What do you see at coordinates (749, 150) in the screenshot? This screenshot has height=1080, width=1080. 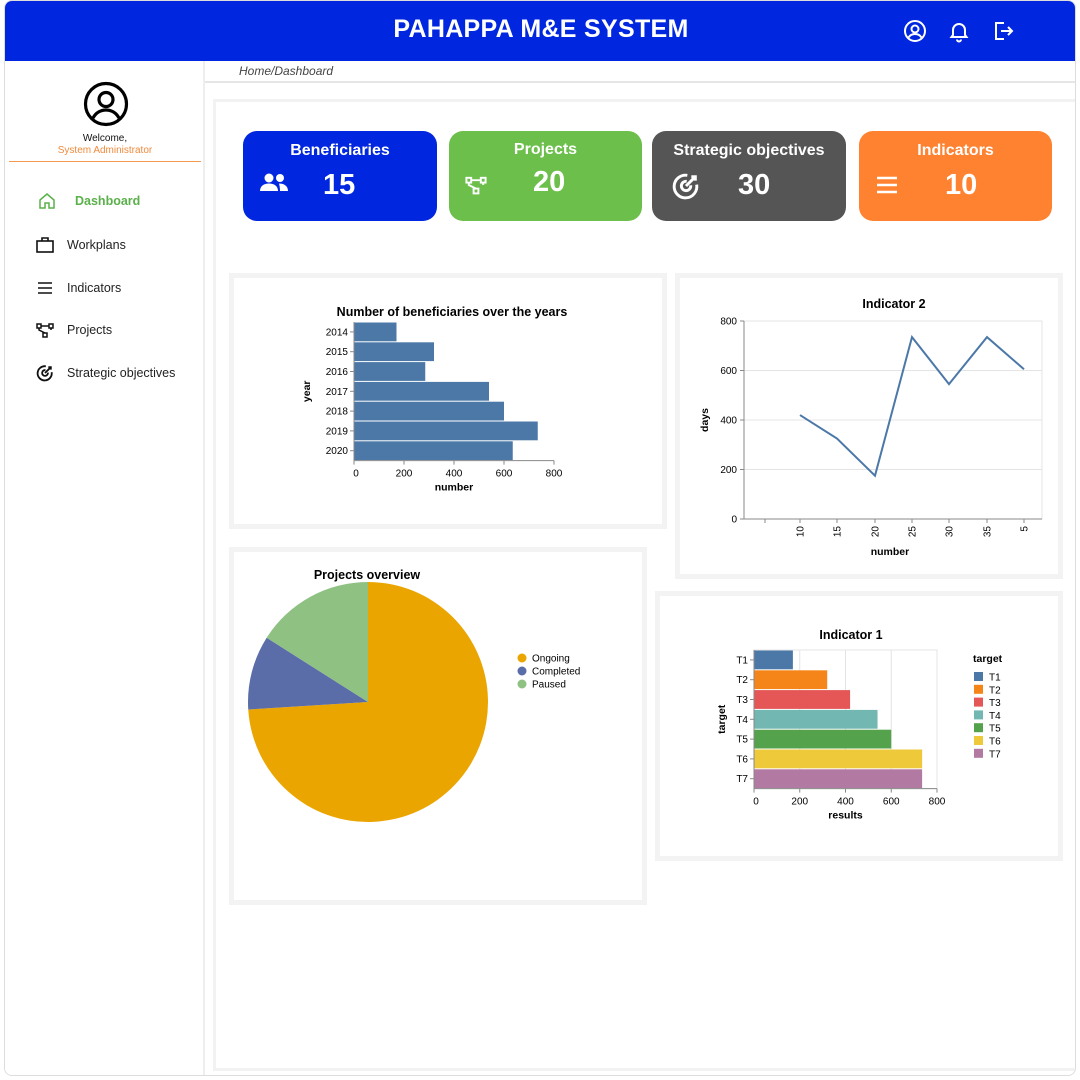 I see `card-label: Strategic objectives` at bounding box center [749, 150].